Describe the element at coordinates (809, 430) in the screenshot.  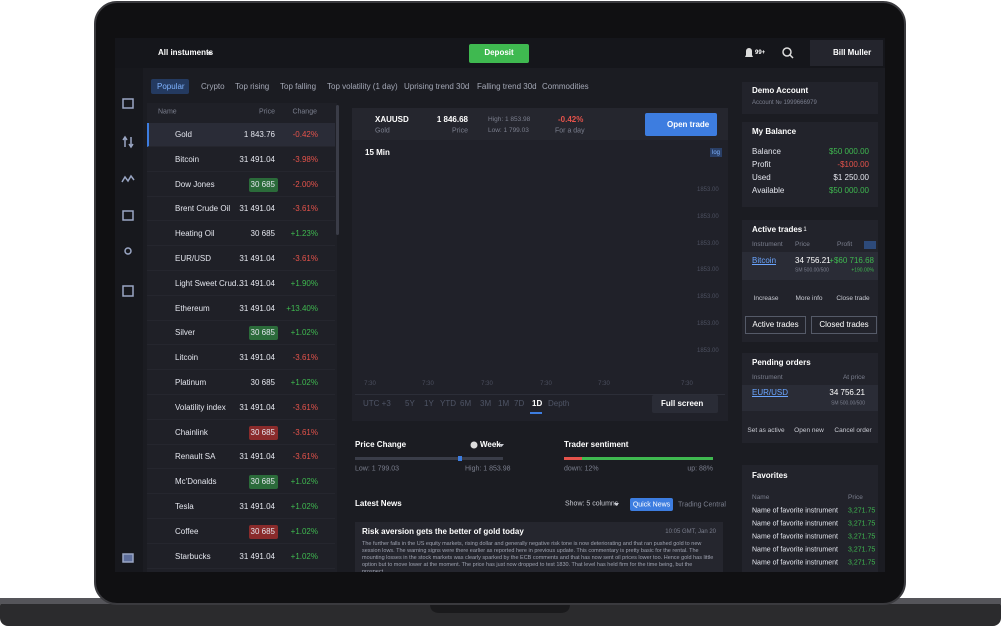
I see `action-button: Open new` at that location.